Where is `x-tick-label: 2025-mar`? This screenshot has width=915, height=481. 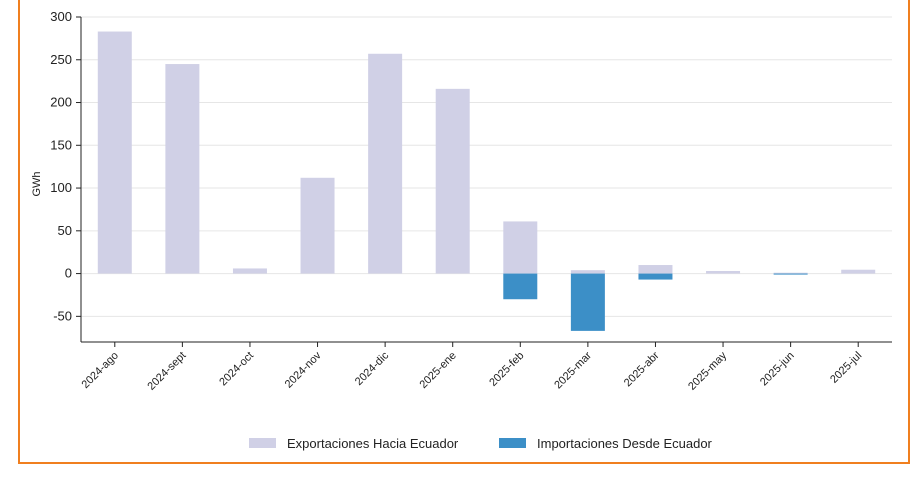
x-tick-label: 2025-mar is located at coordinates (573, 370).